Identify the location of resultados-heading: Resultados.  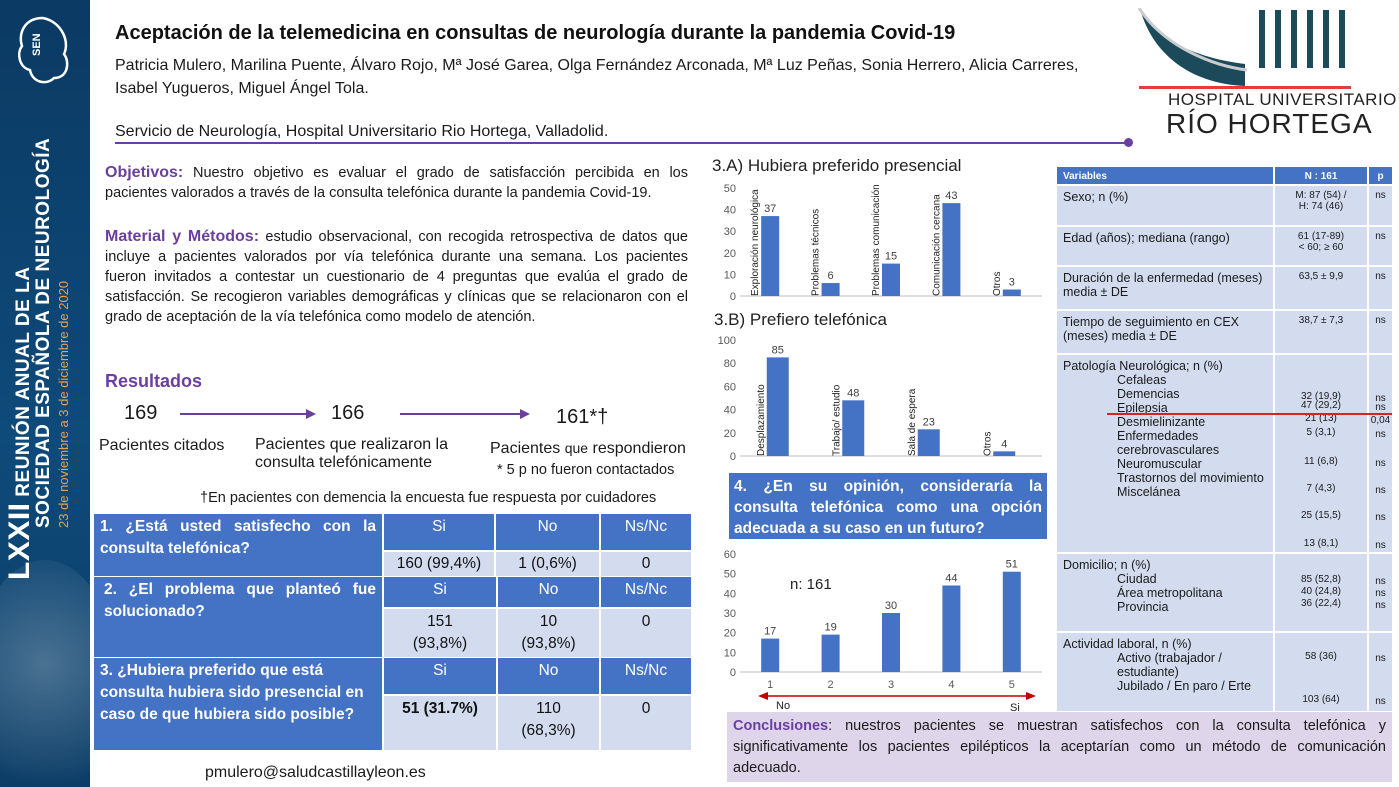
(154, 381).